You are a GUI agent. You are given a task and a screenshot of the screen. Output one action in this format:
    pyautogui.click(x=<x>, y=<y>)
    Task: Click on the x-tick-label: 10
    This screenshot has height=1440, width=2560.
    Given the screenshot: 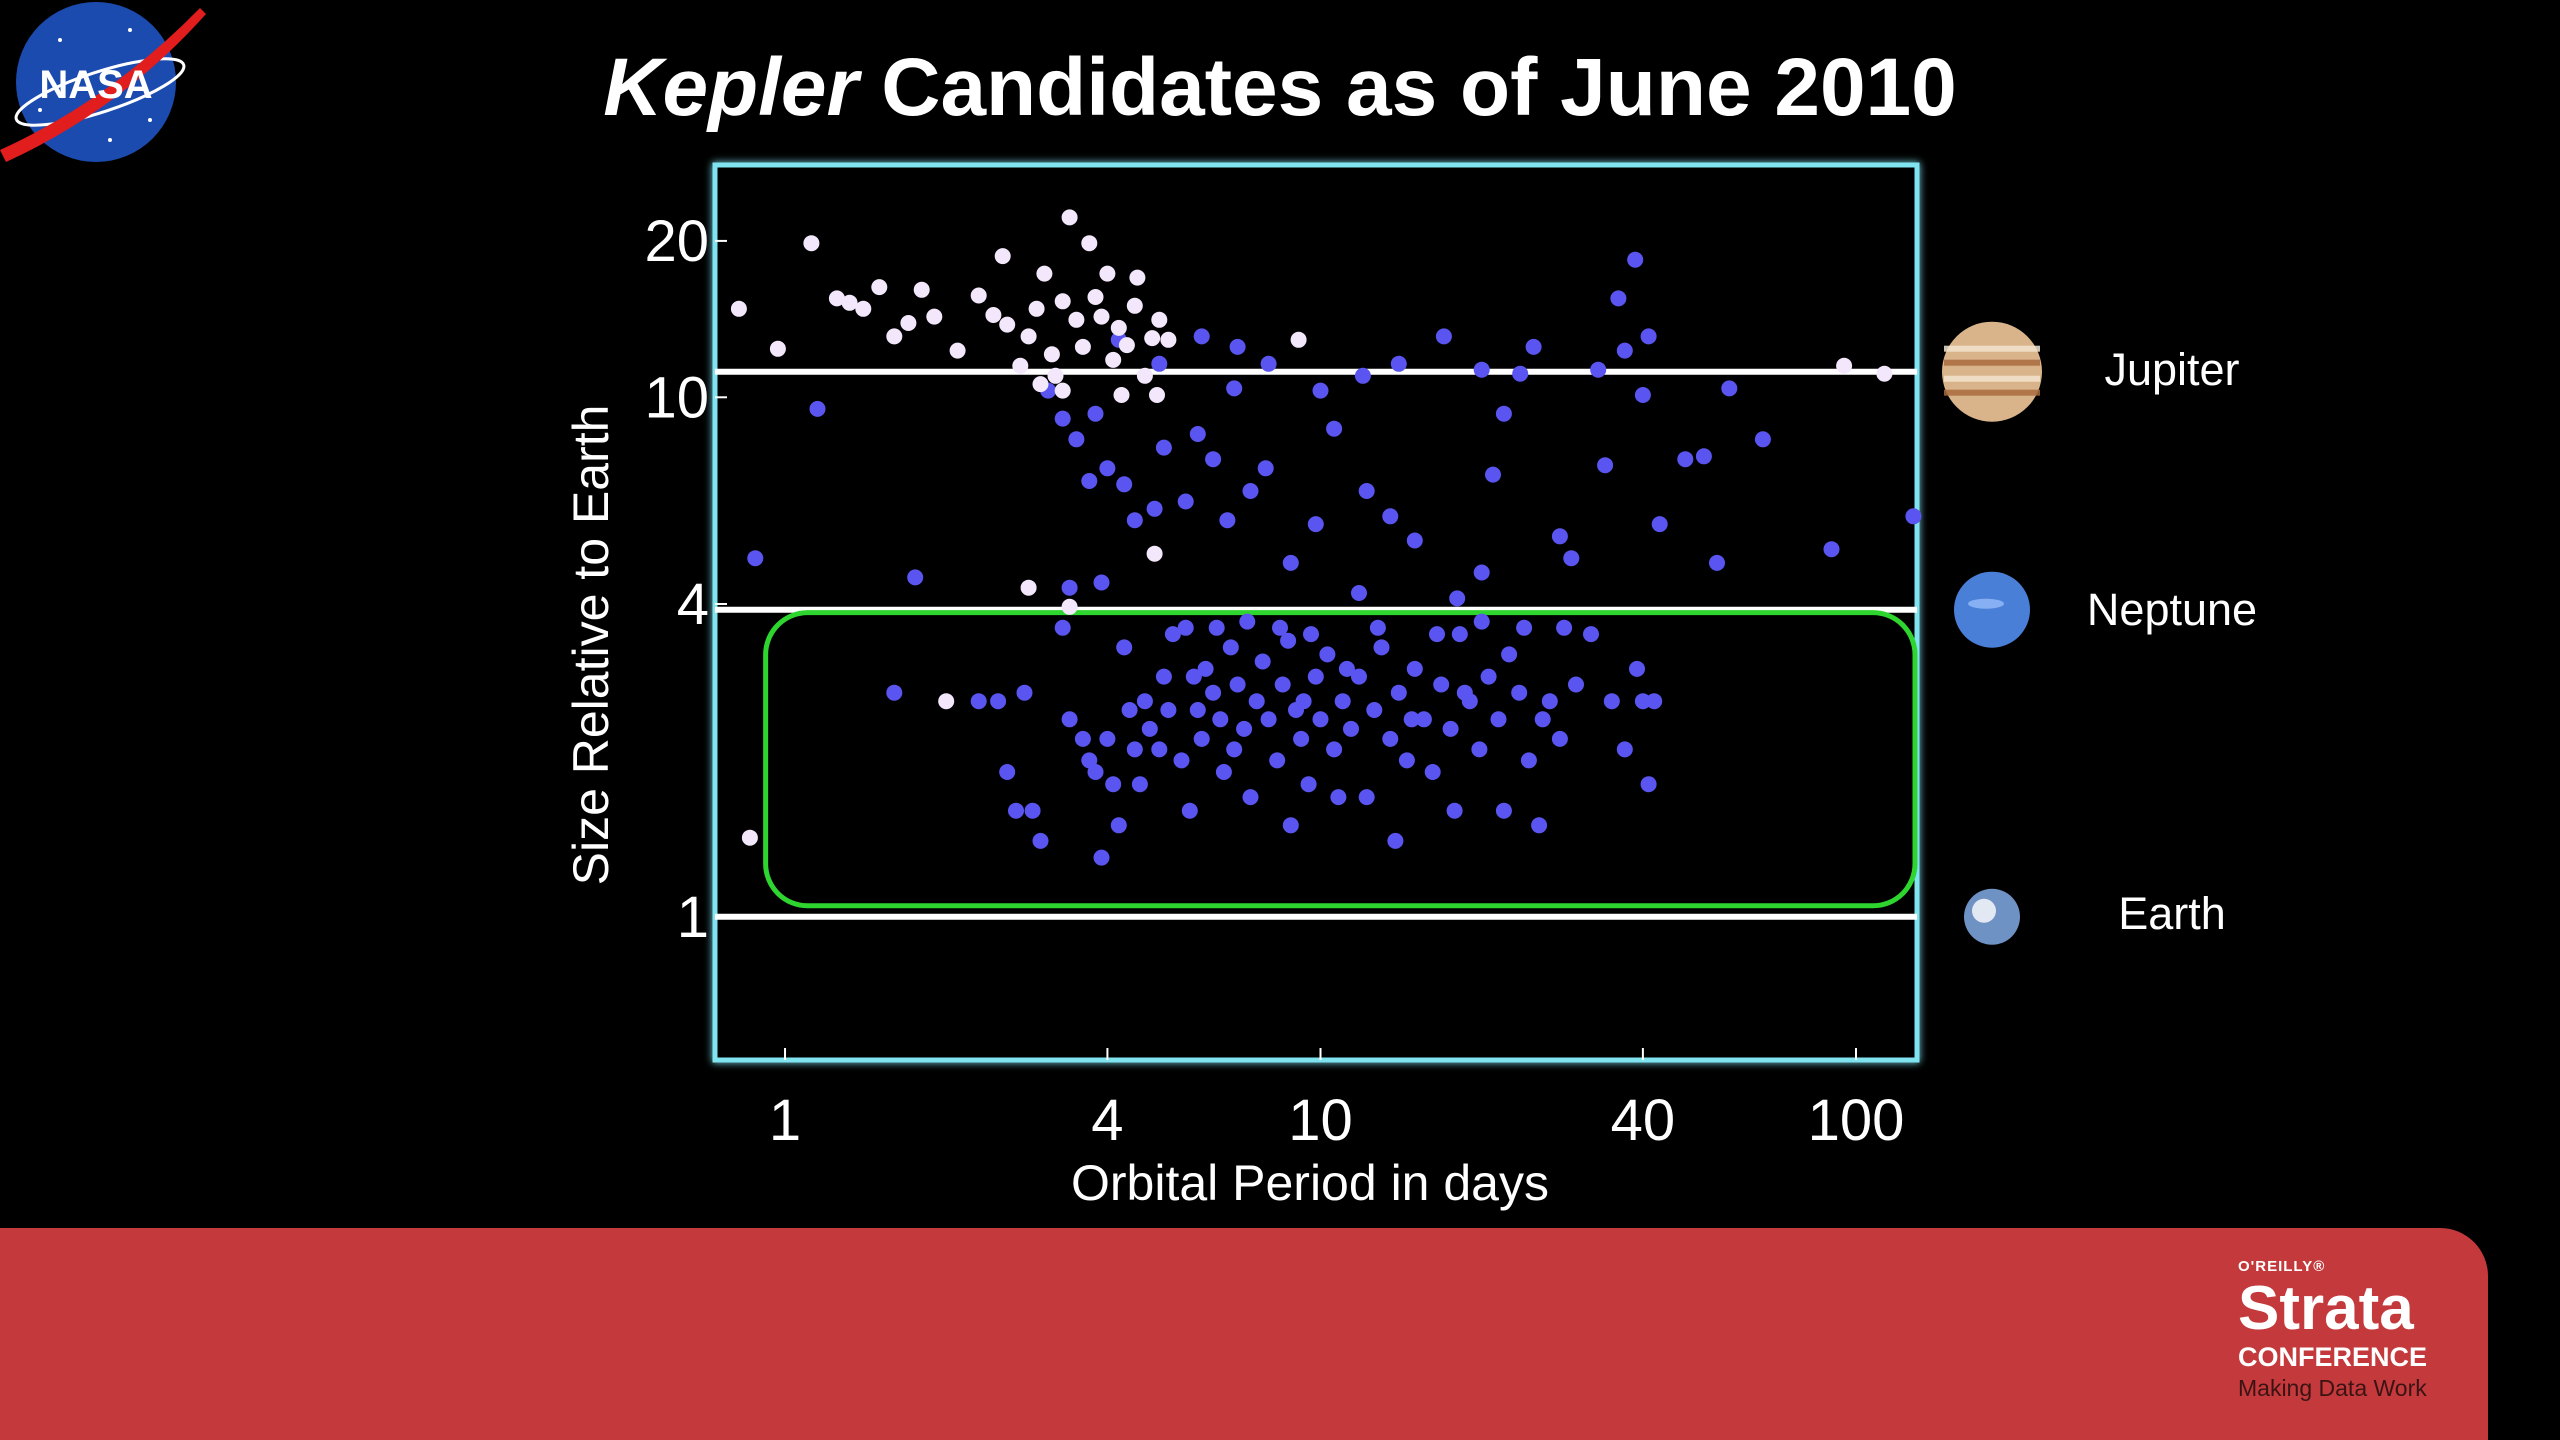 What is the action you would take?
    pyautogui.click(x=1320, y=1120)
    